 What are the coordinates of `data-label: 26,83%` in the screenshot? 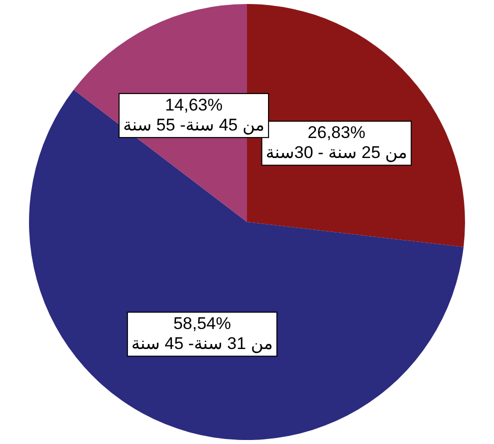 It's located at (337, 132).